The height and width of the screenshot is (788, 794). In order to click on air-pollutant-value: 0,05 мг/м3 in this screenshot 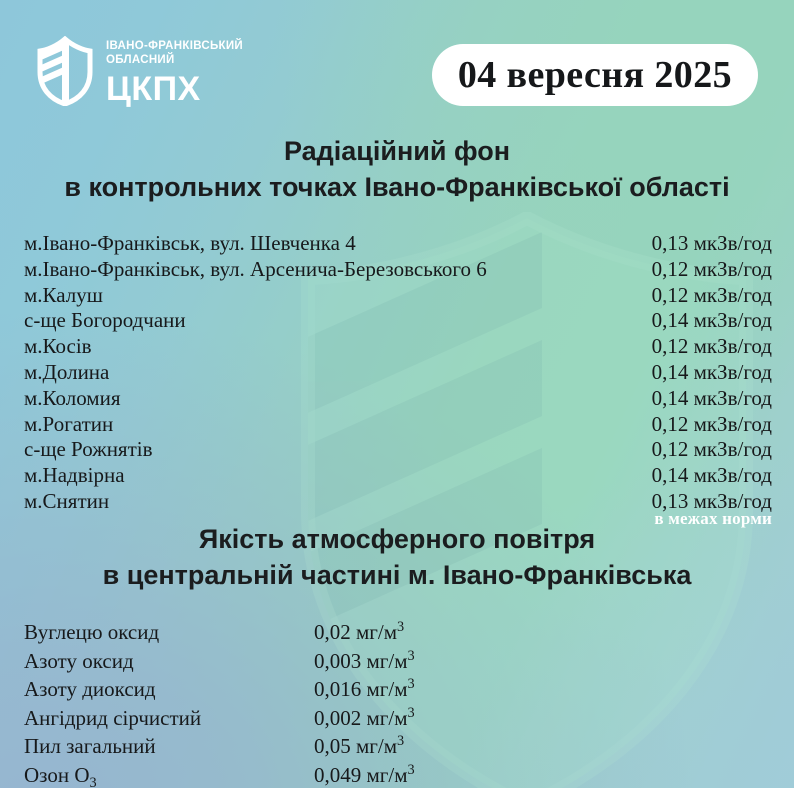, I will do `click(359, 746)`.